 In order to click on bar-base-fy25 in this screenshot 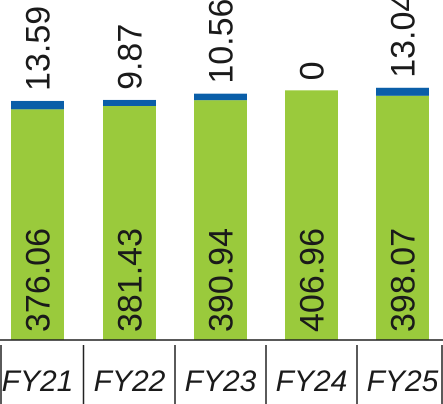, I will do `click(402, 217)`.